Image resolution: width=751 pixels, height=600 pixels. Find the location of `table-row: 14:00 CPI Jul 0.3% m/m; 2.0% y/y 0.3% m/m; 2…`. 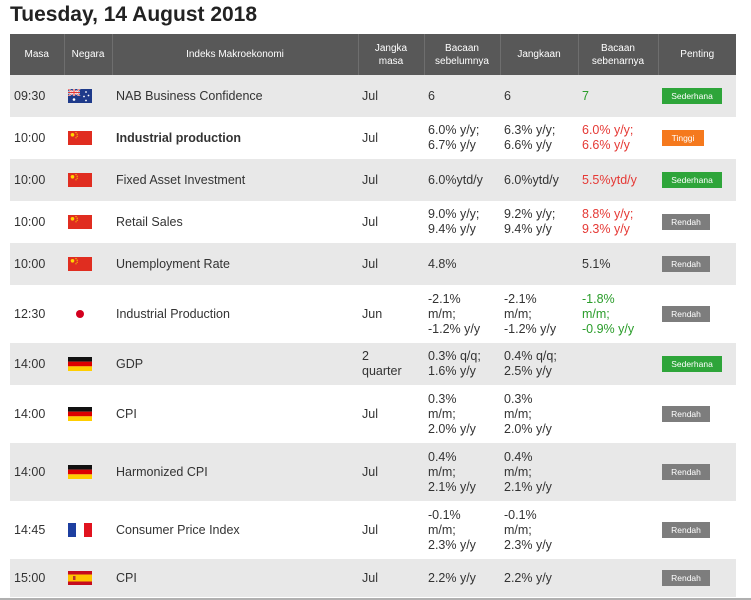

table-row: 14:00 CPI Jul 0.3% m/m; 2.0% y/y 0.3% m/m; 2… is located at coordinates (373, 414).